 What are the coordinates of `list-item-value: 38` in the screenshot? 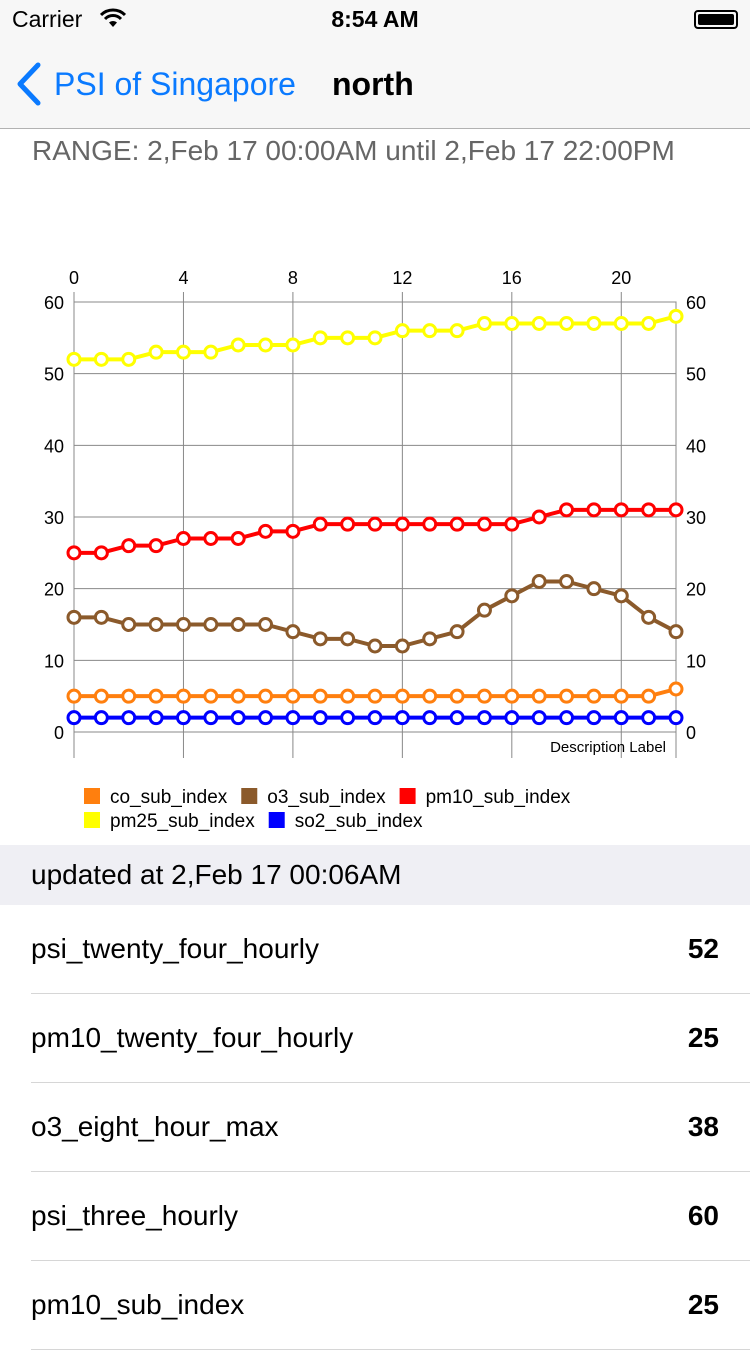 It's located at (703, 1126).